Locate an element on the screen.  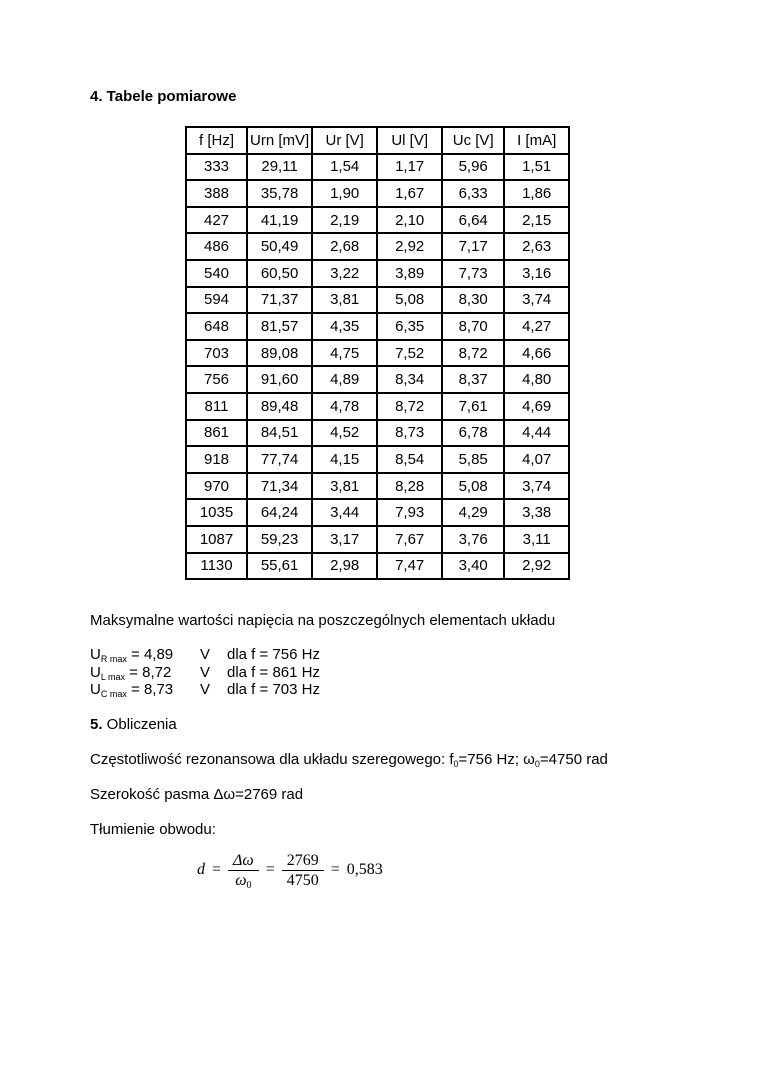
table-cell: 861 is located at coordinates (216, 433).